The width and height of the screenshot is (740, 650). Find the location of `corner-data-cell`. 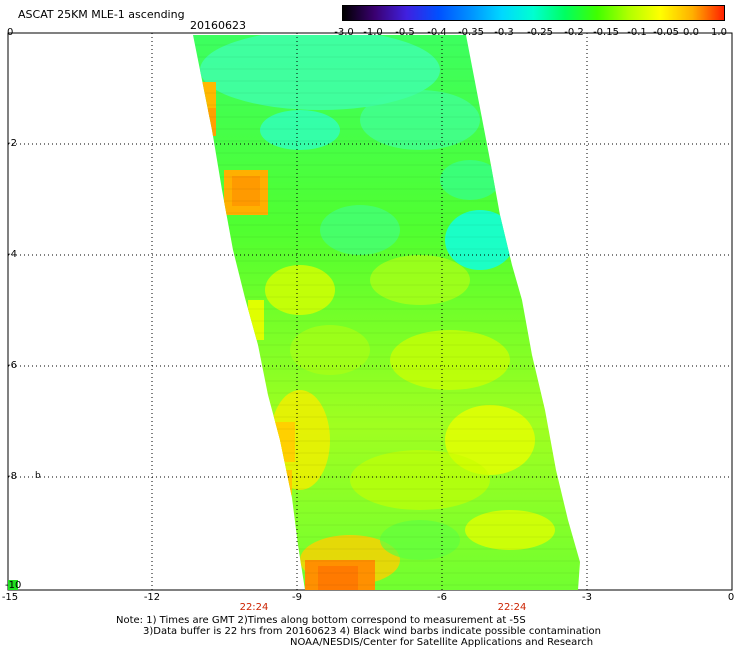

corner-data-cell is located at coordinates (13, 585).